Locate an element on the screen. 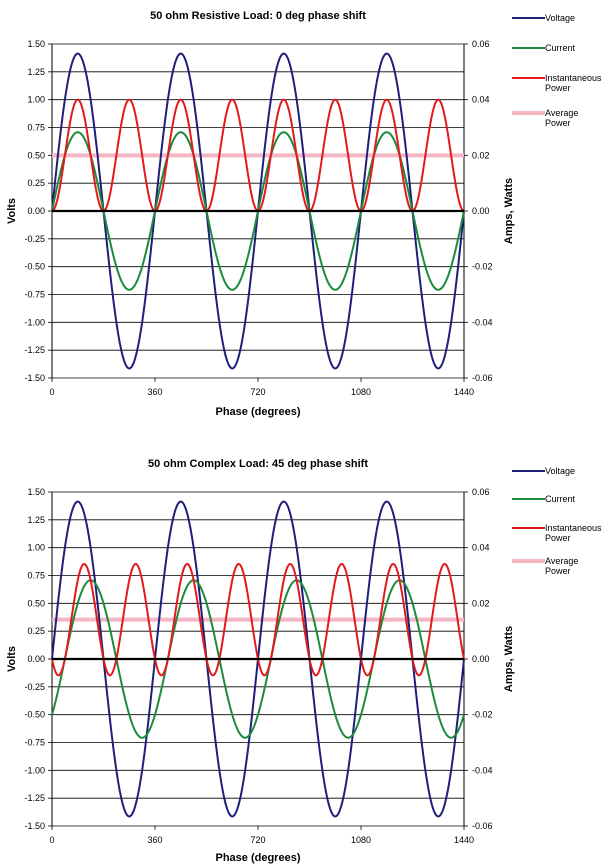  chart-title: 50 ohm Complex Load: 45 deg phase shift is located at coordinates (258, 464).